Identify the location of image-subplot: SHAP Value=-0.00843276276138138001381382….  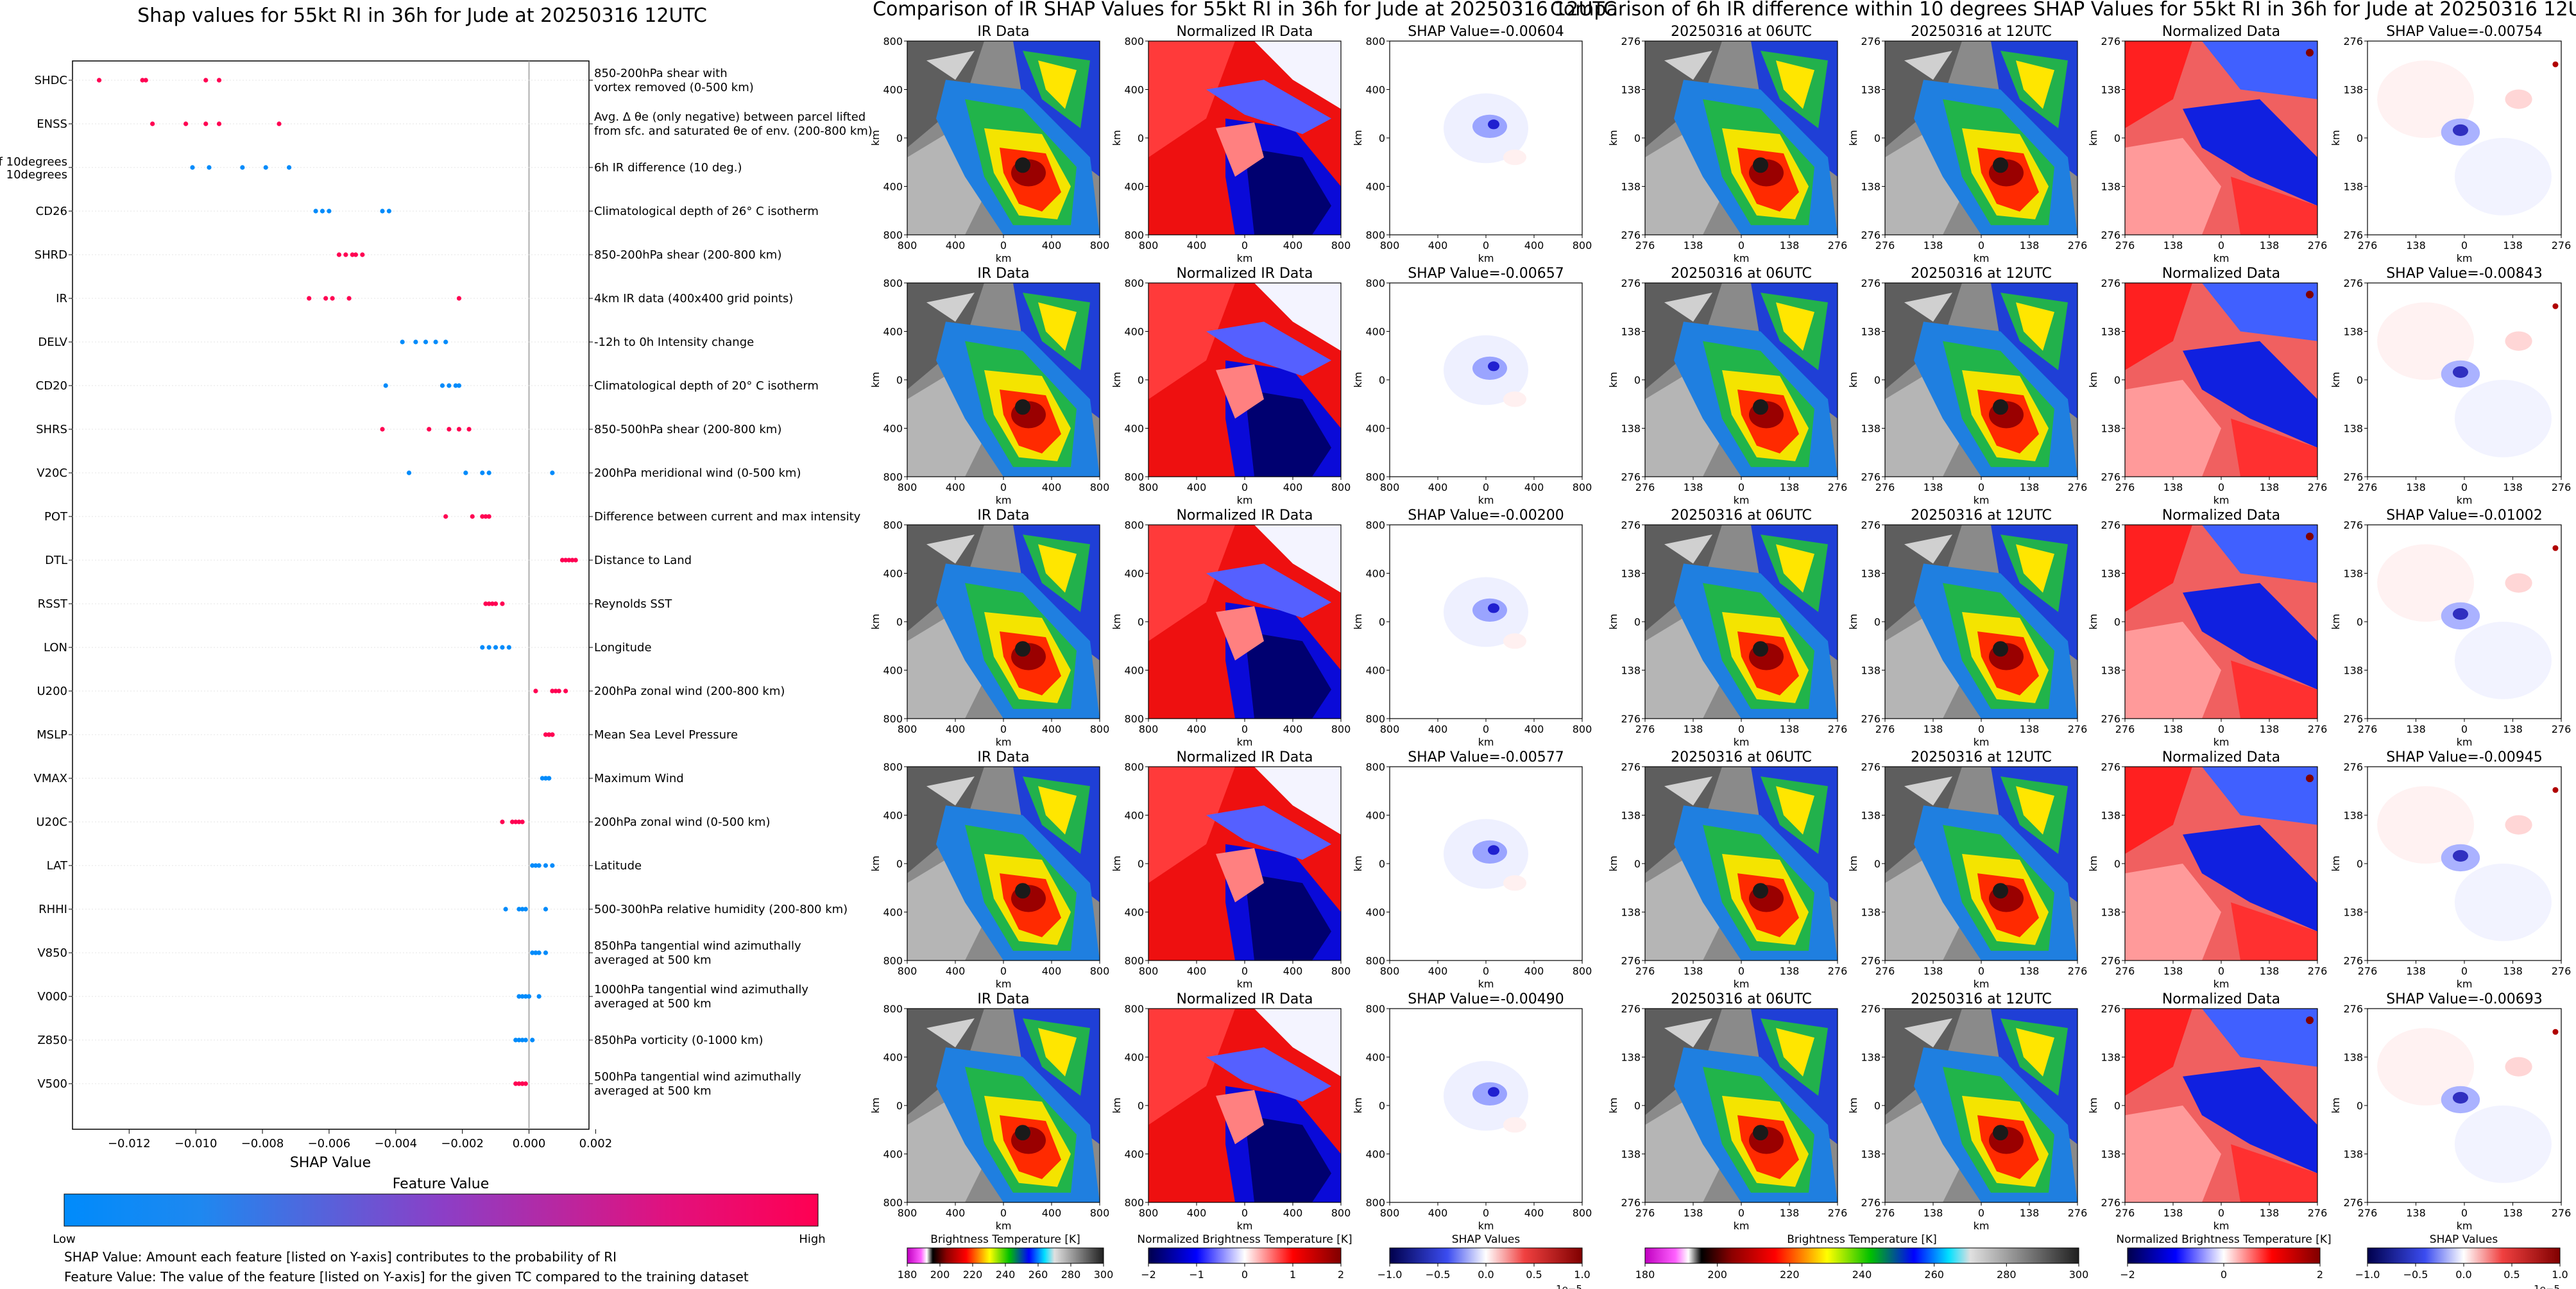
(2450, 386).